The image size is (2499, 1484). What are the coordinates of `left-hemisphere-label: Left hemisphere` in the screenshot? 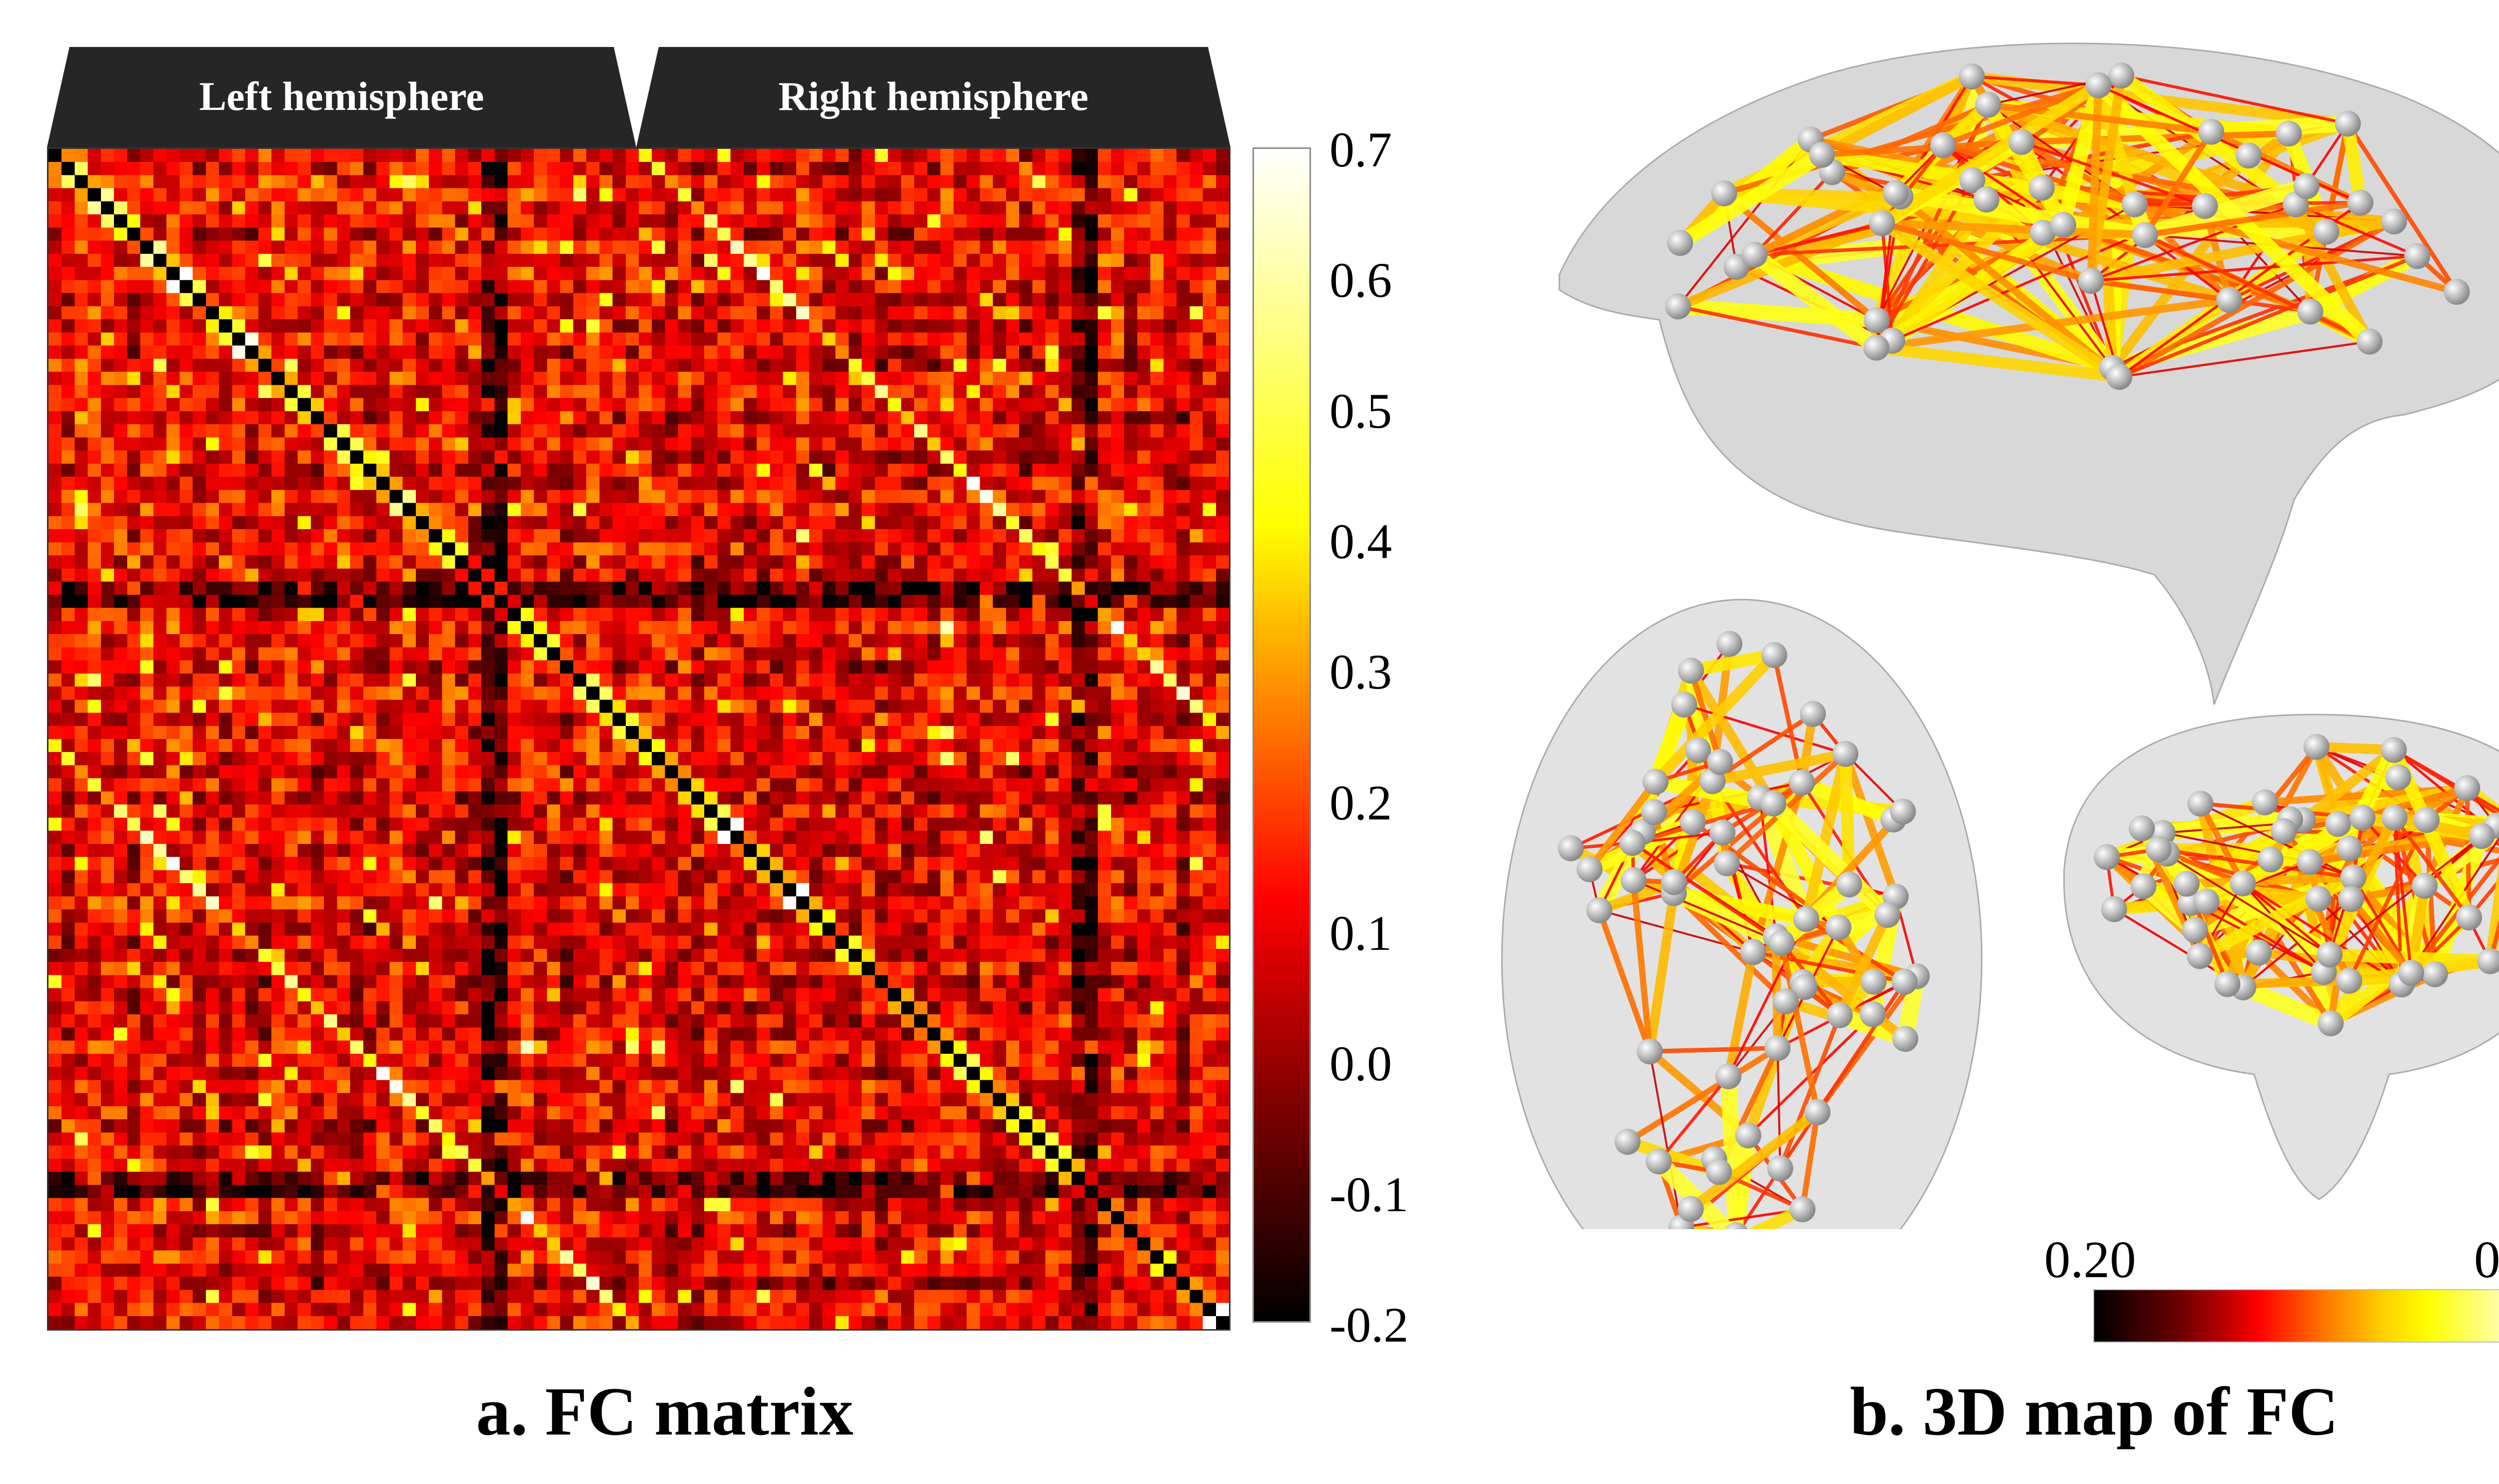 It's located at (341, 96).